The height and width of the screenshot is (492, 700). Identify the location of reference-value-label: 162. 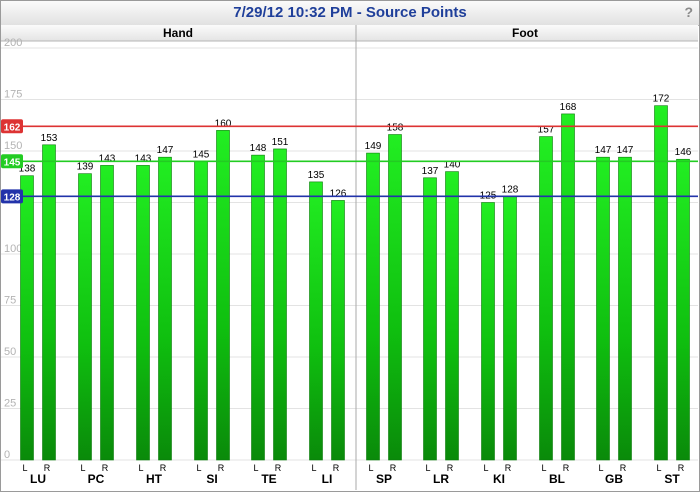
(12, 127).